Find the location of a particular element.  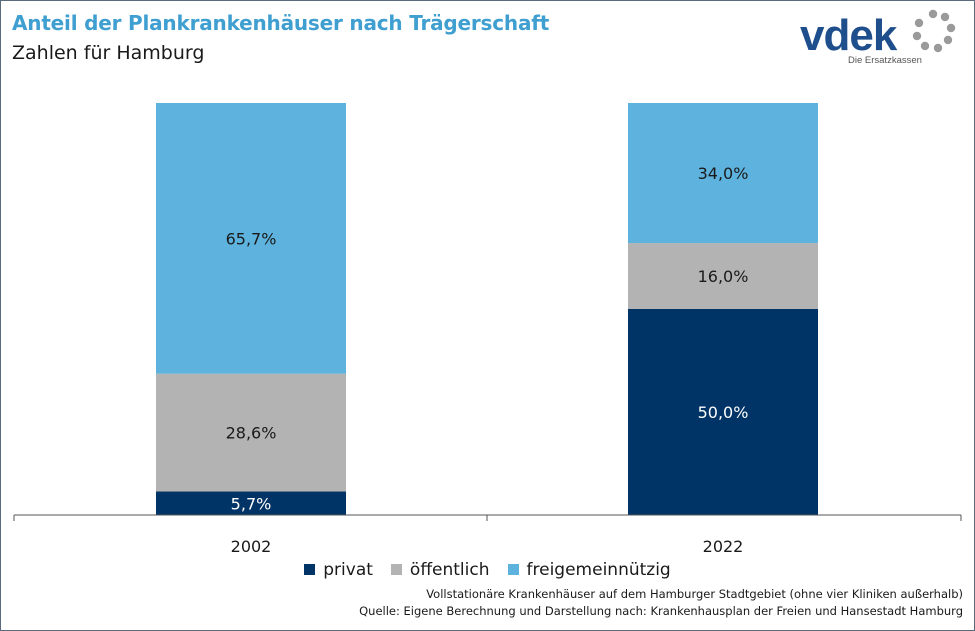

legend-item: freigemeinnützig is located at coordinates (589, 570).